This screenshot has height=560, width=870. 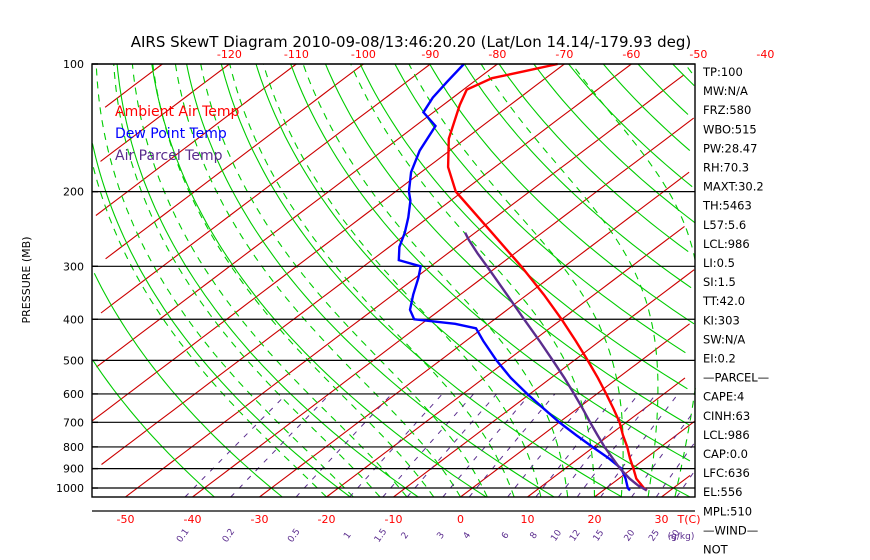 What do you see at coordinates (730, 129) in the screenshot?
I see `index-wbo: WBO:515` at bounding box center [730, 129].